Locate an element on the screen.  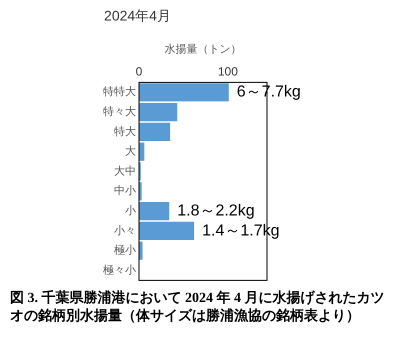
y-tick-label: 小 is located at coordinates (130, 210).